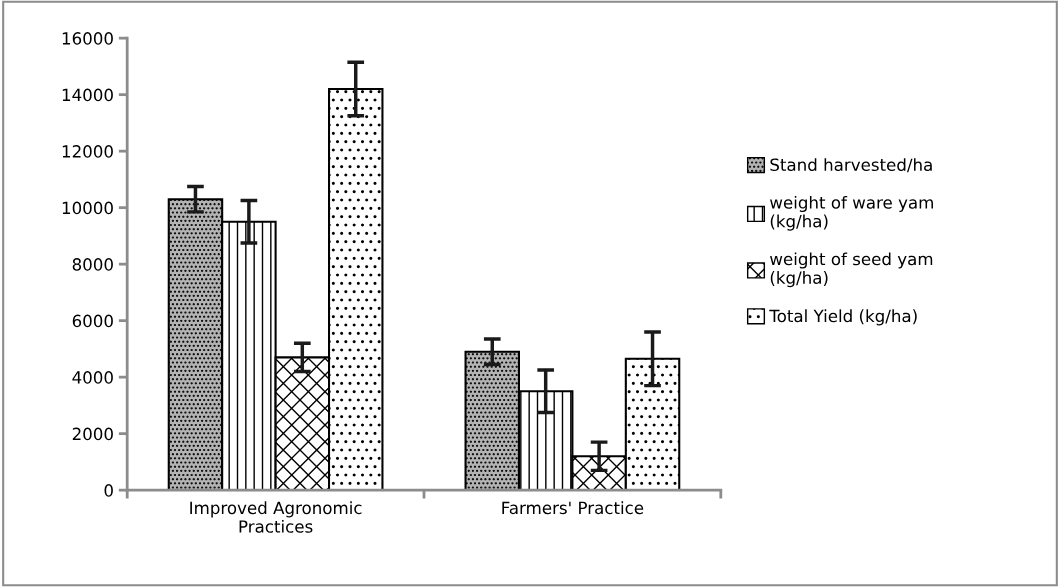  I want to click on y-tick-label: 14000, so click(87, 95).